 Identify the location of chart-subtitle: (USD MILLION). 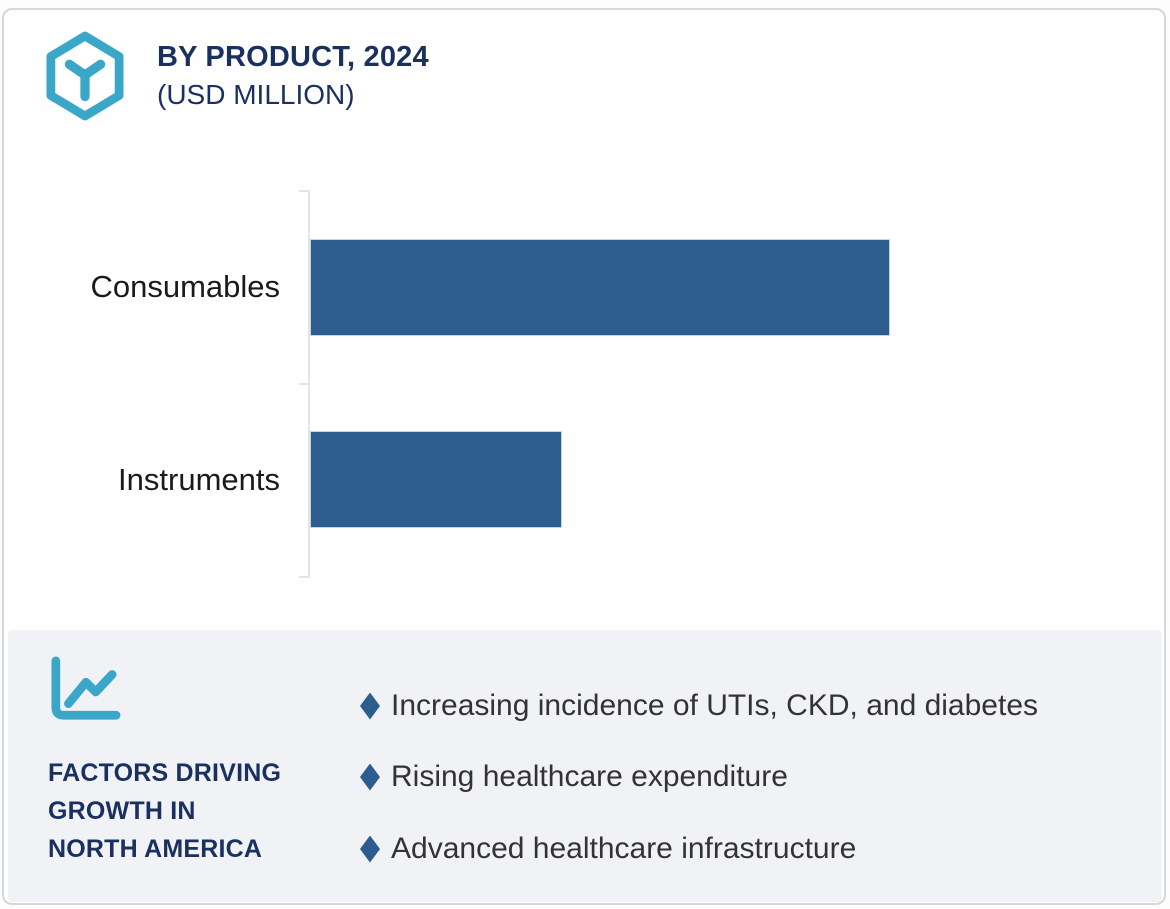
(256, 94).